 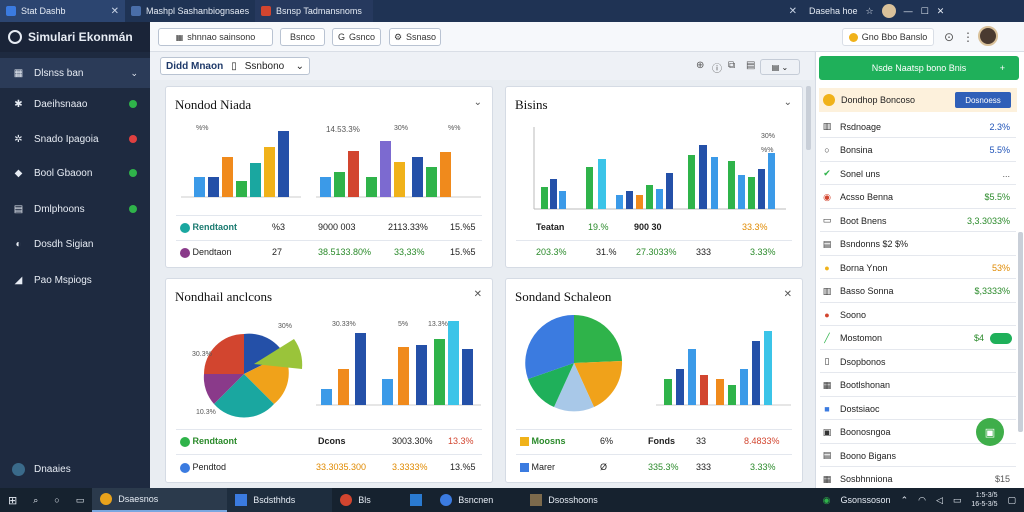 What do you see at coordinates (588, 11) in the screenshot?
I see `browser-tab-4: ✕` at bounding box center [588, 11].